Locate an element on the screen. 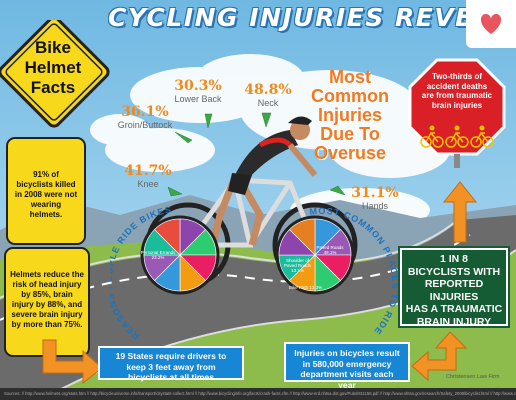 Image resolution: width=516 pixels, height=400 pixels. bicycle-icons is located at coordinates (457, 136).